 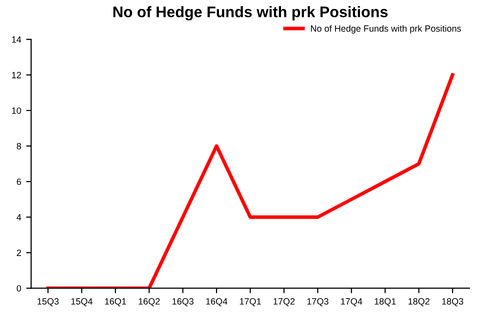 I want to click on x-tick-label: 18Q3, so click(x=453, y=302).